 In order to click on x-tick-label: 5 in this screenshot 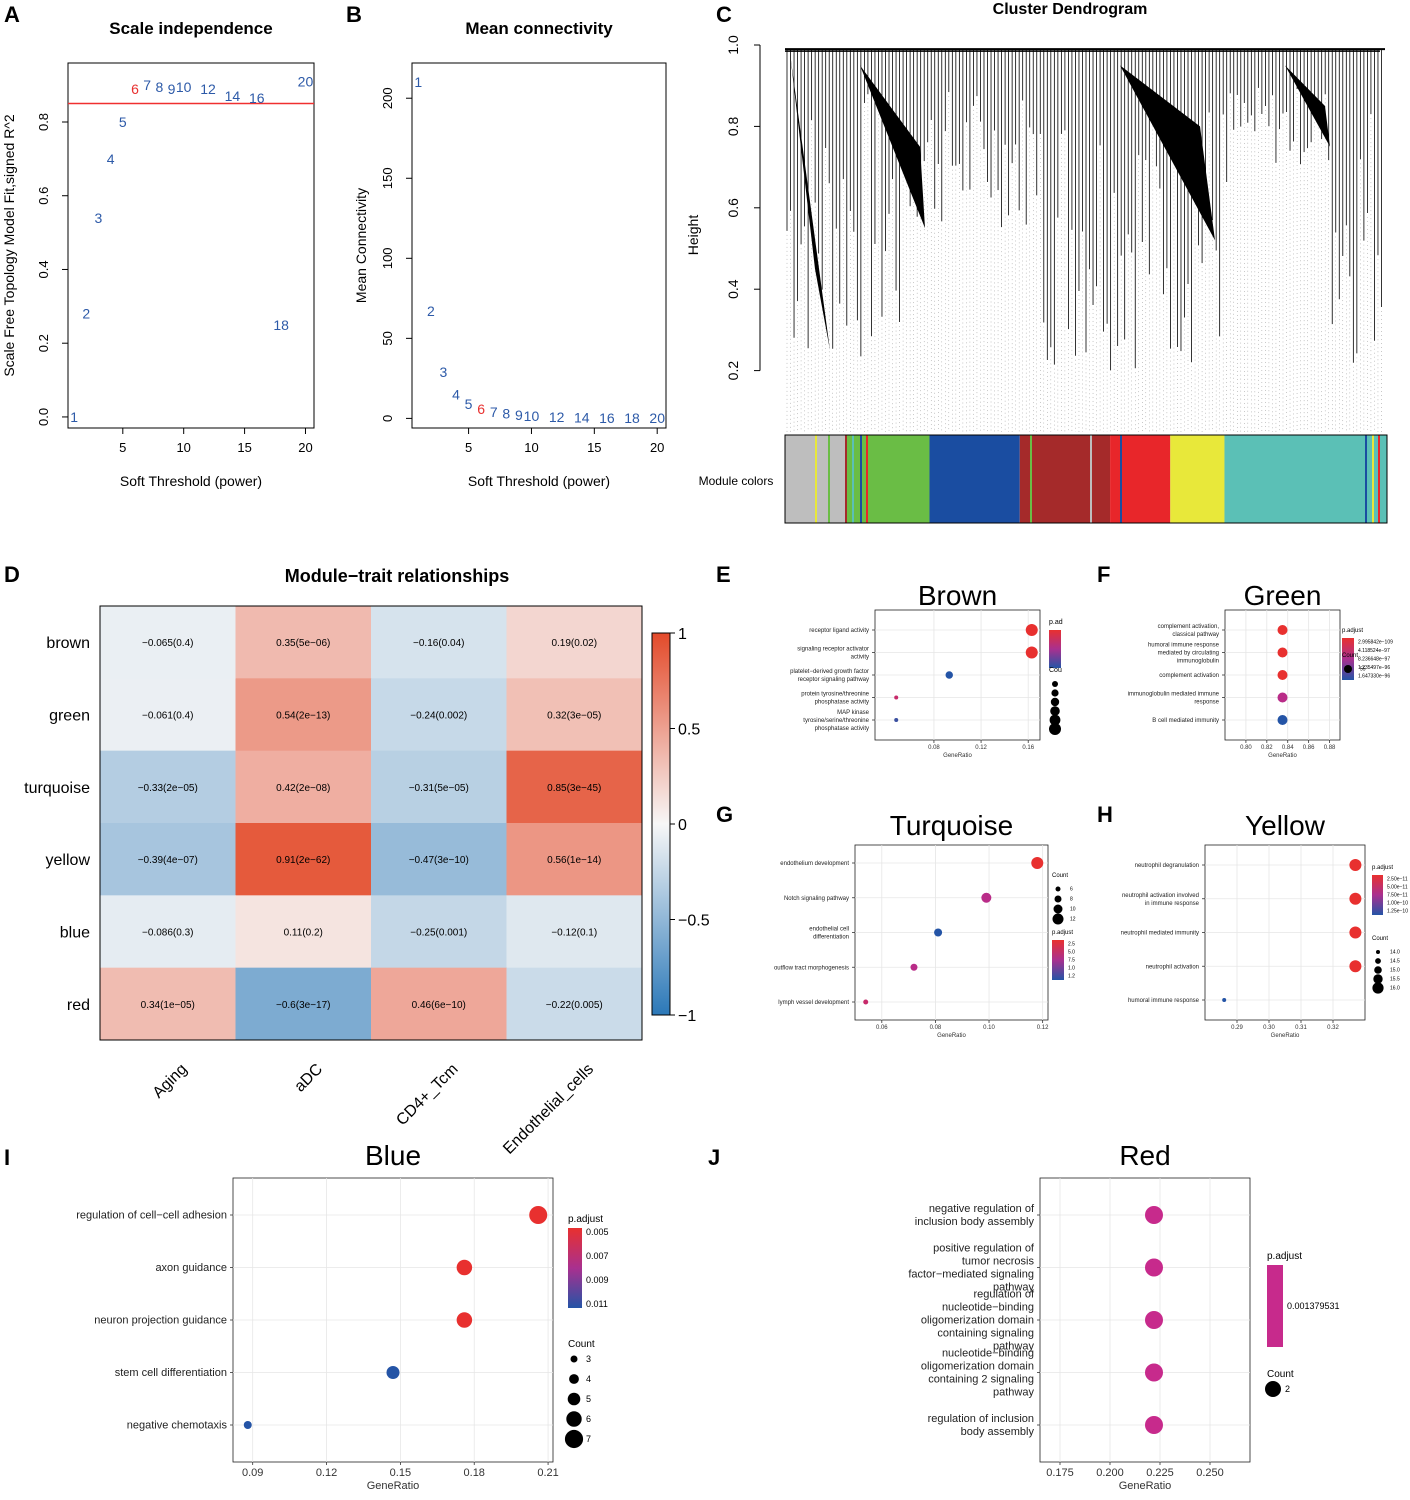, I will do `click(468, 447)`.